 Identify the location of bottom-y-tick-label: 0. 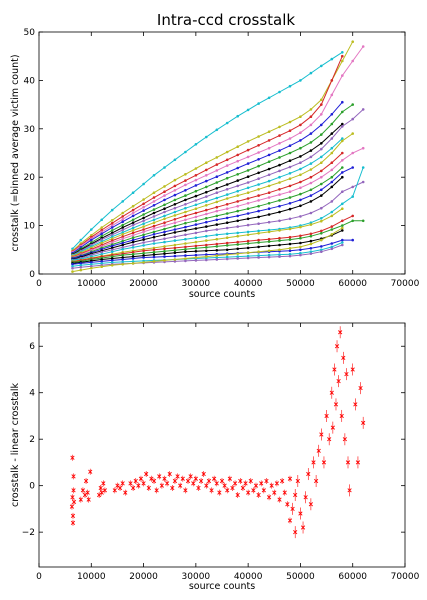
(32, 487).